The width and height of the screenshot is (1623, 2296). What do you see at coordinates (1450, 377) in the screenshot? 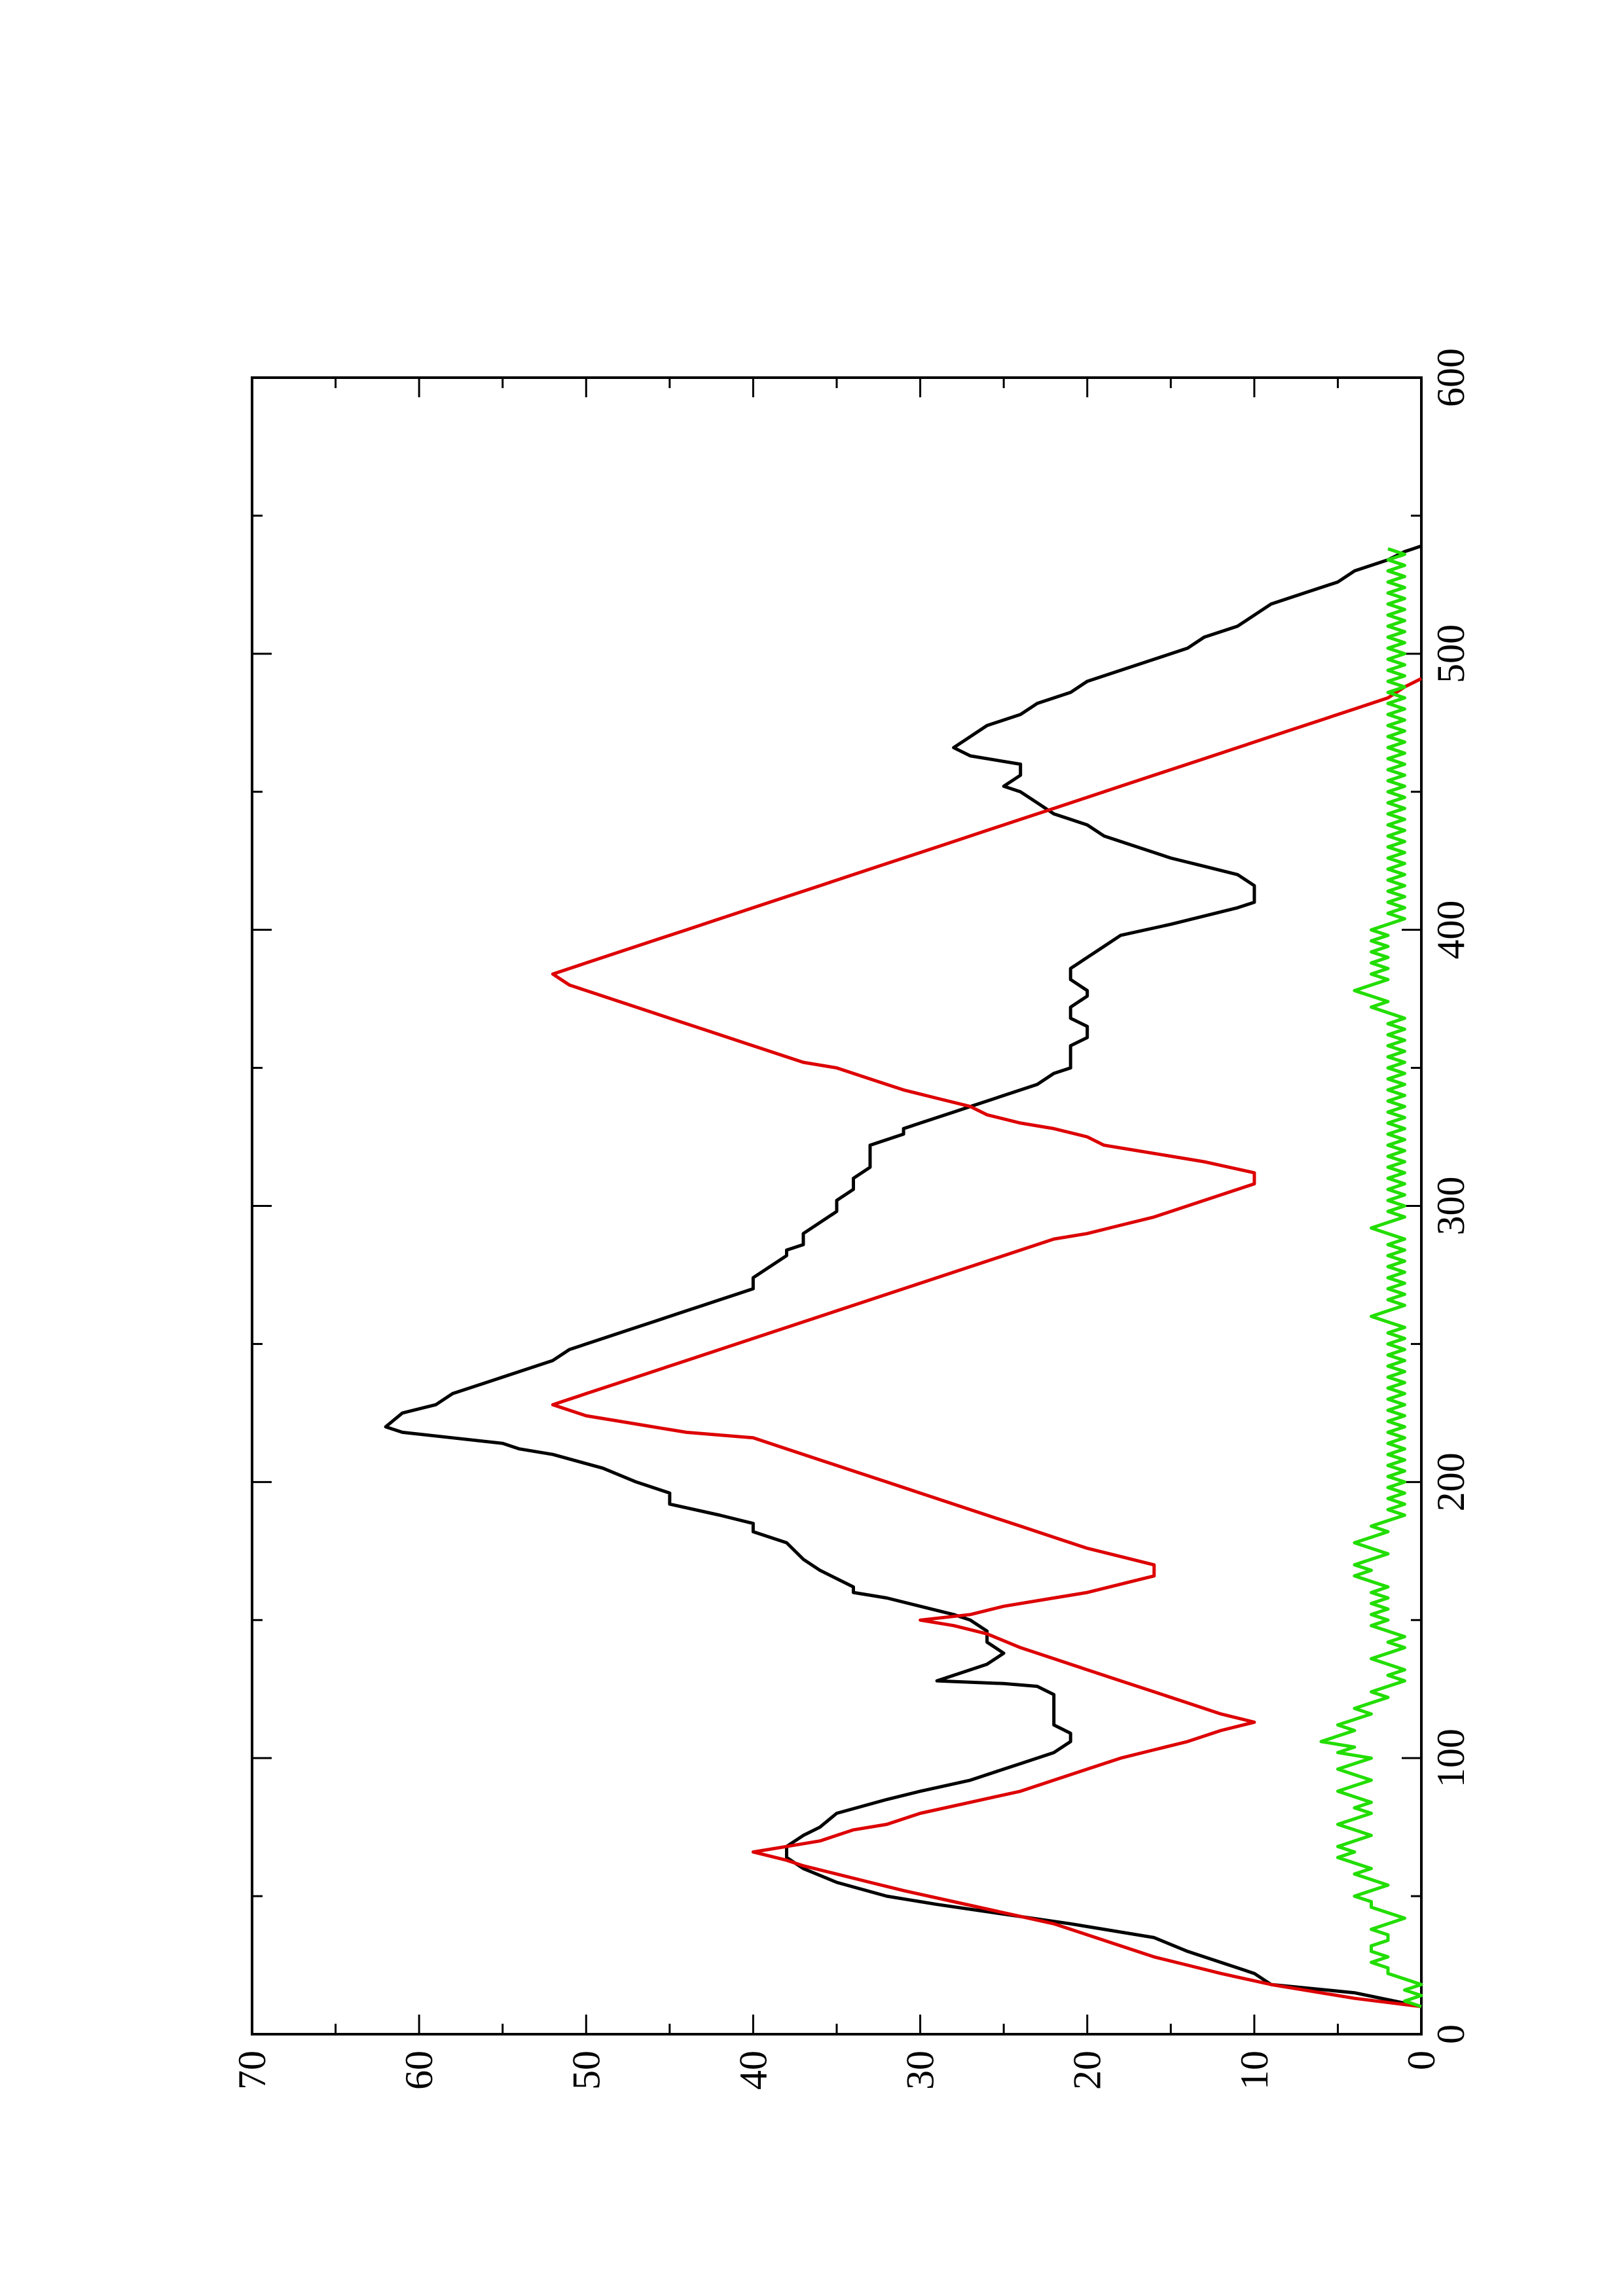
I see `x-tick-label: 600` at bounding box center [1450, 377].